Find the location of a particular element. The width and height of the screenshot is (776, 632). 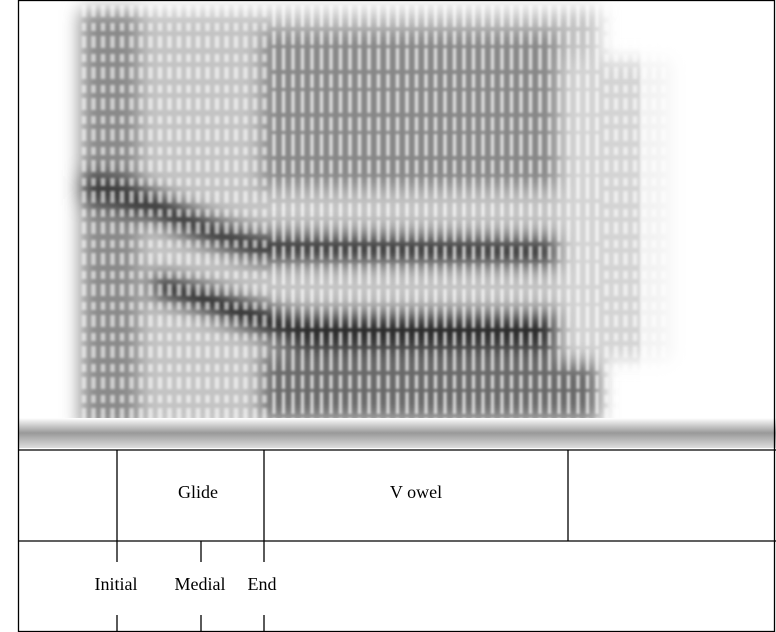

point-label: End is located at coordinates (262, 584).